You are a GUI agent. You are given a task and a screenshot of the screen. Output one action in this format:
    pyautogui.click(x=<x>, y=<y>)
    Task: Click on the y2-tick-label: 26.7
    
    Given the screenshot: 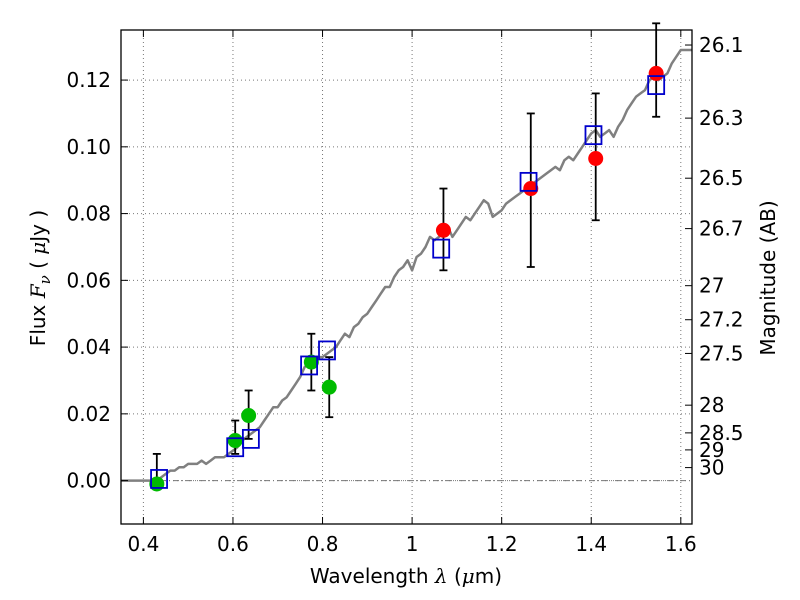 What is the action you would take?
    pyautogui.click(x=721, y=229)
    